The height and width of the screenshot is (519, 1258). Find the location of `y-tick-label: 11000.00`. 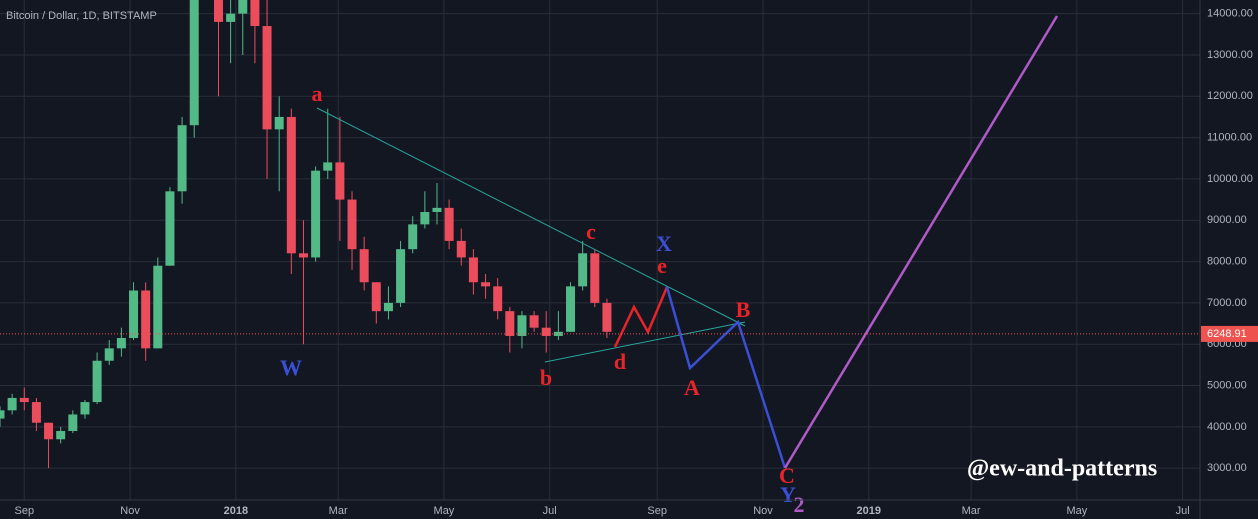

y-tick-label: 11000.00 is located at coordinates (1229, 138).